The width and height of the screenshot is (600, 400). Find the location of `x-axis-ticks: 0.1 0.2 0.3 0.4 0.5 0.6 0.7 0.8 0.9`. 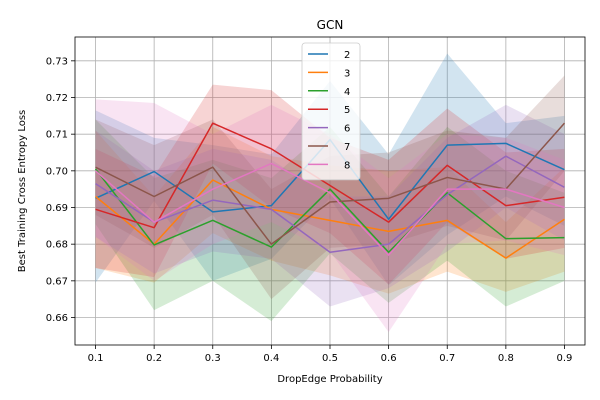

x-axis-ticks: 0.1 0.2 0.3 0.4 0.5 0.6 0.7 0.8 0.9 is located at coordinates (330, 354).